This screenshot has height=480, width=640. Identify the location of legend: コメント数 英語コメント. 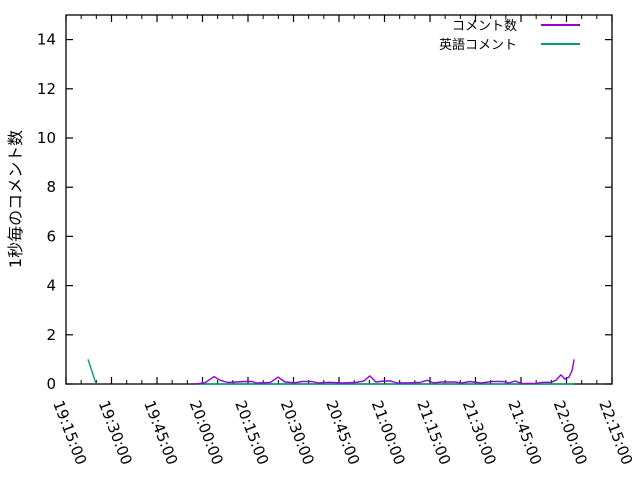
(509, 34).